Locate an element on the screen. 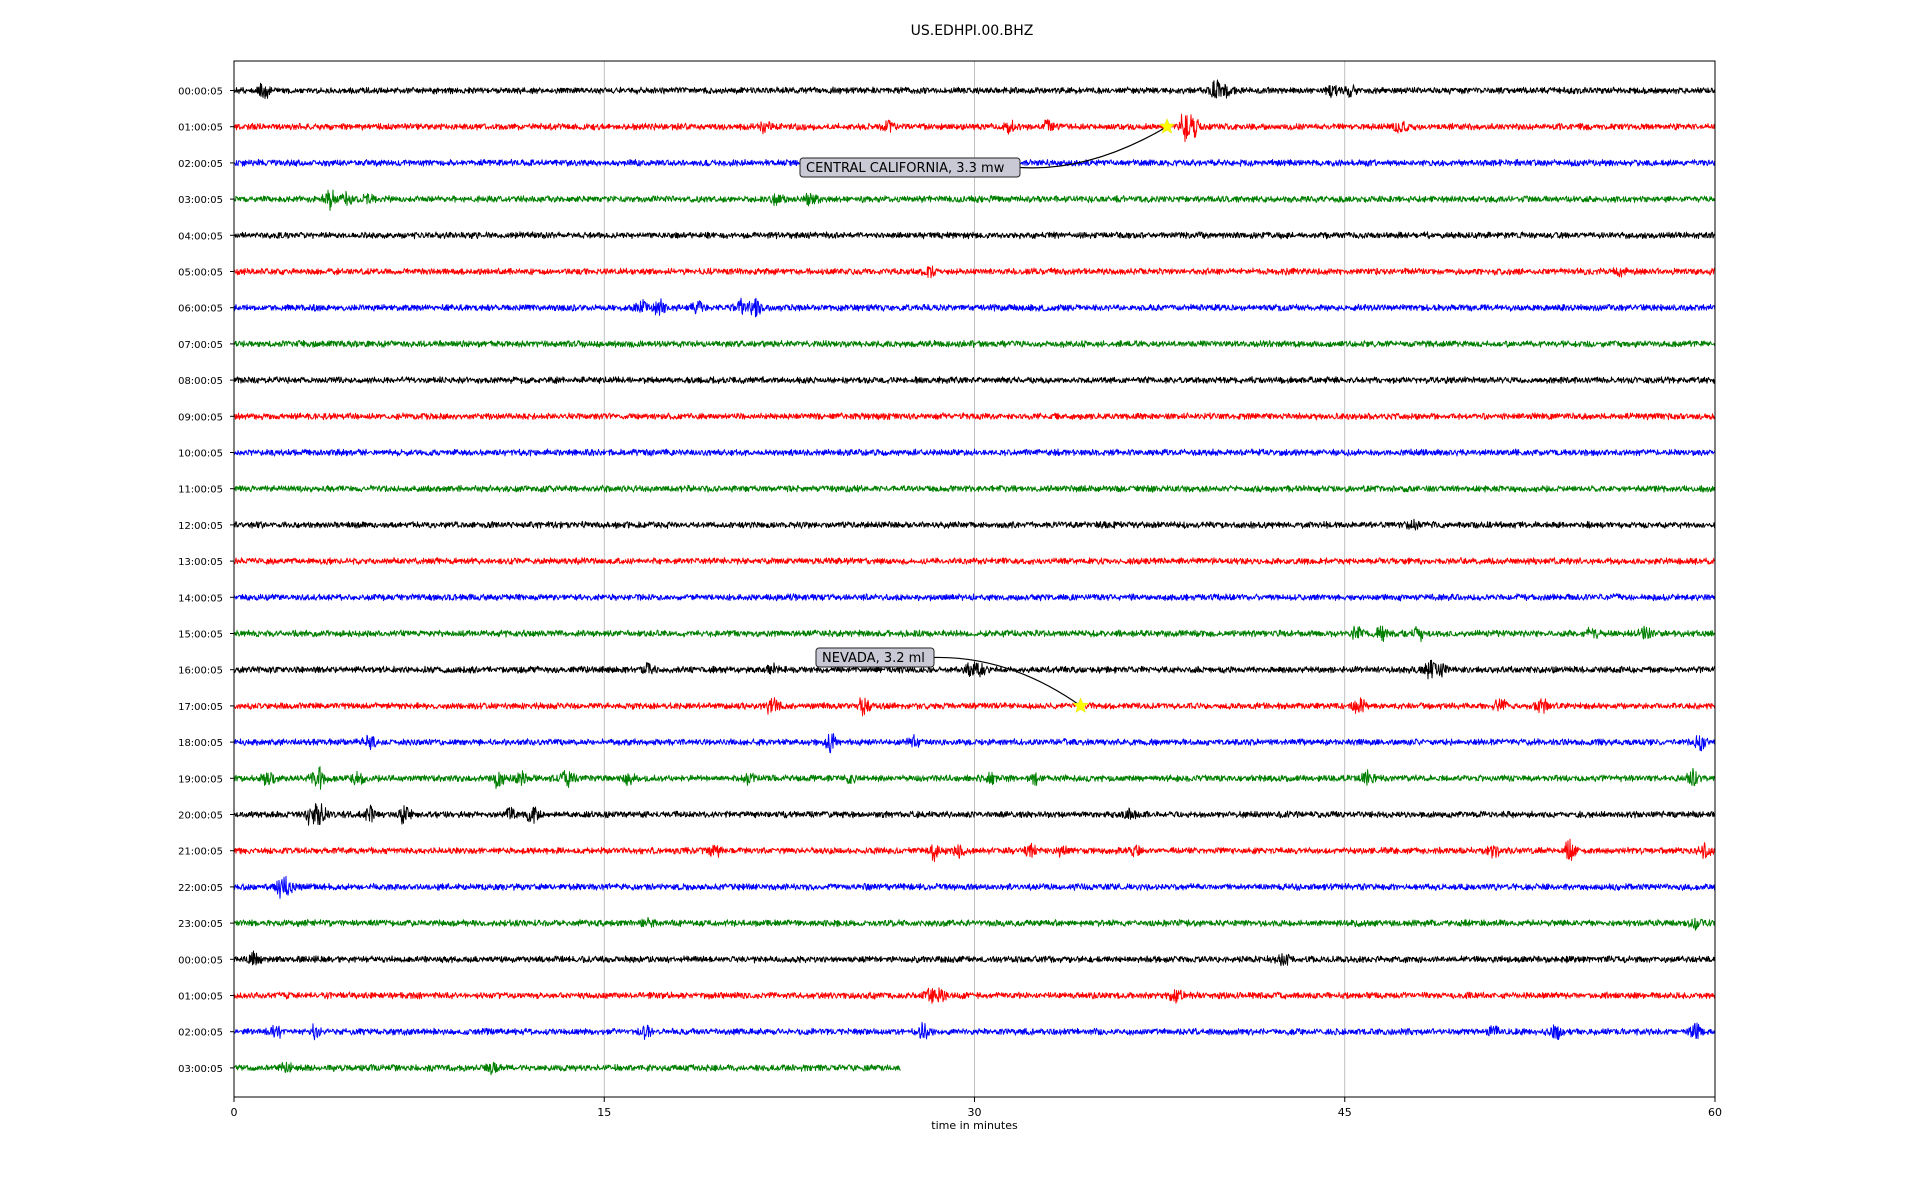  chart-title: US.EDHPI.00.BHZ is located at coordinates (972, 31).